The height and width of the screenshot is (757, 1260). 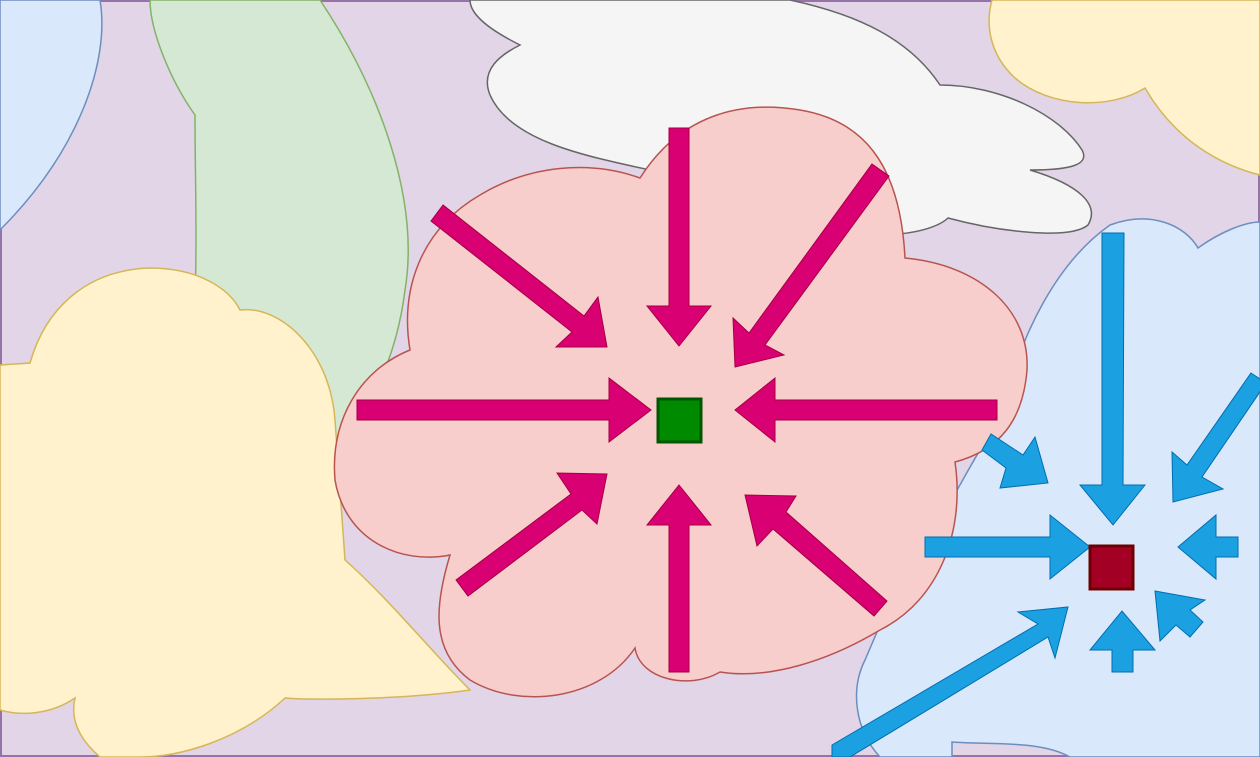 What do you see at coordinates (1124, 88) in the screenshot?
I see `yellow-cloud-top-right` at bounding box center [1124, 88].